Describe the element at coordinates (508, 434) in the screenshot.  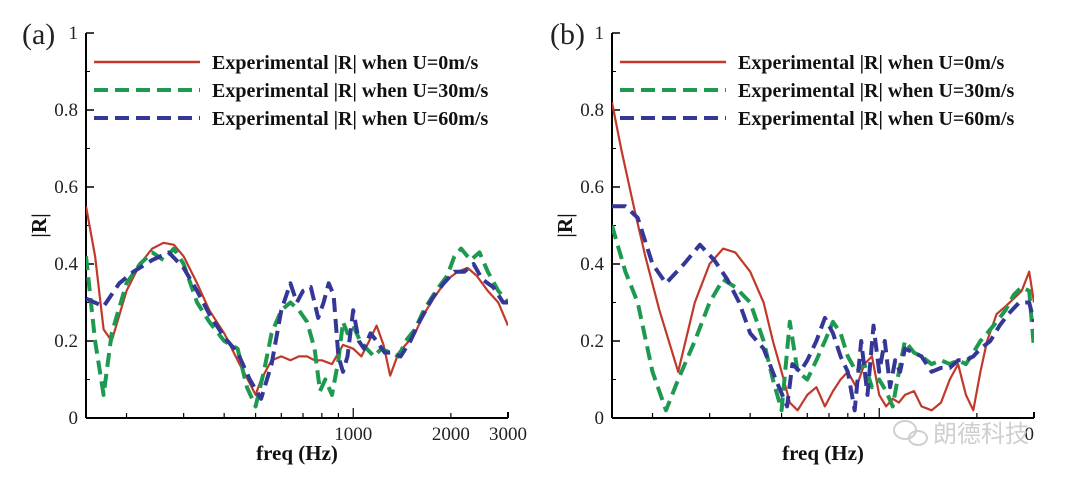
I see `x-tick-label: 3000` at that location.